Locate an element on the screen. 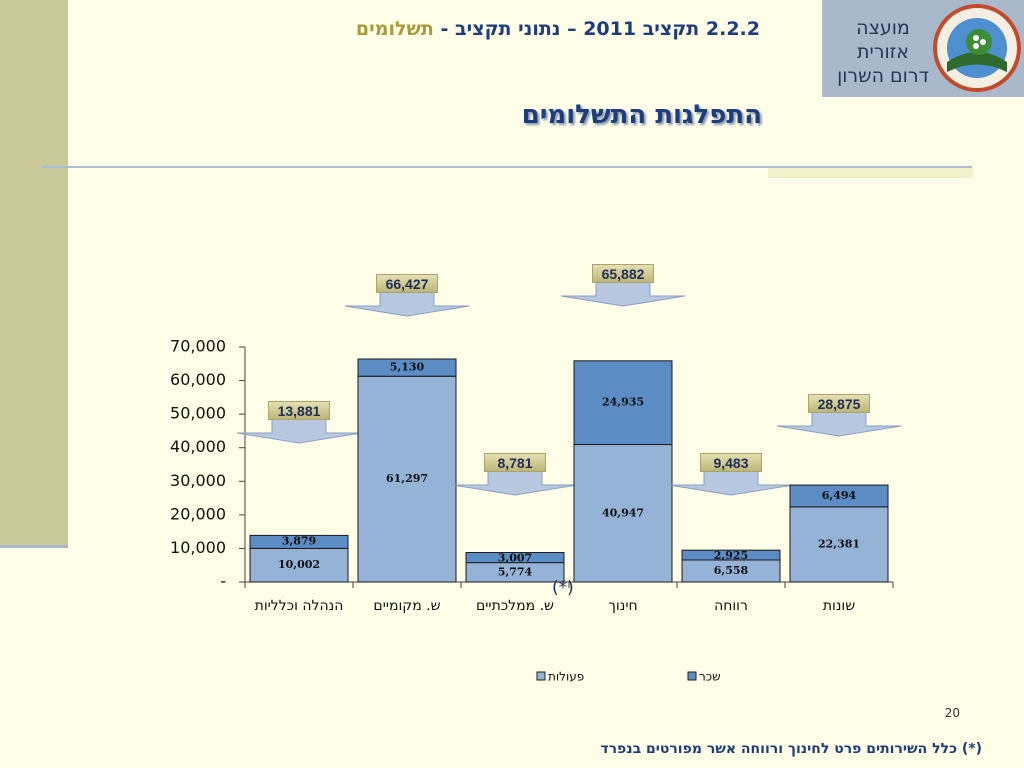  value-label: 40,947 is located at coordinates (623, 512).